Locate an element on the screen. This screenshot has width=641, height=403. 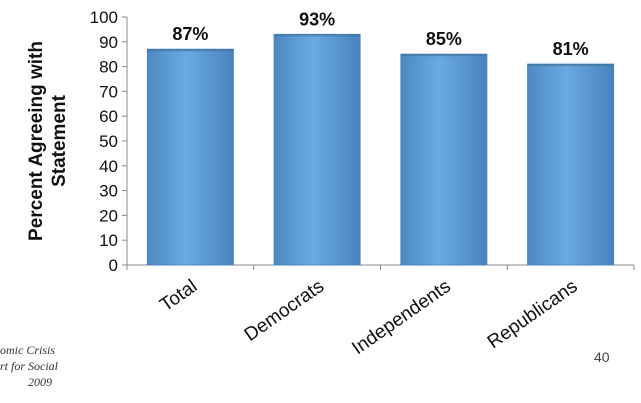
data-label: 93% is located at coordinates (317, 19).